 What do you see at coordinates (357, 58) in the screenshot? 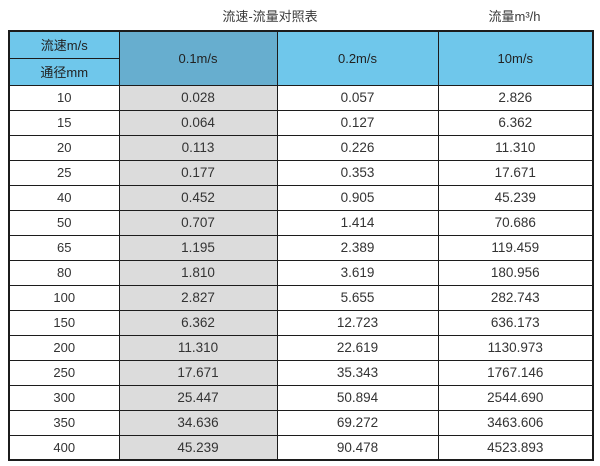
I see `header-col-0-2ms: 0.2m/s` at bounding box center [357, 58].